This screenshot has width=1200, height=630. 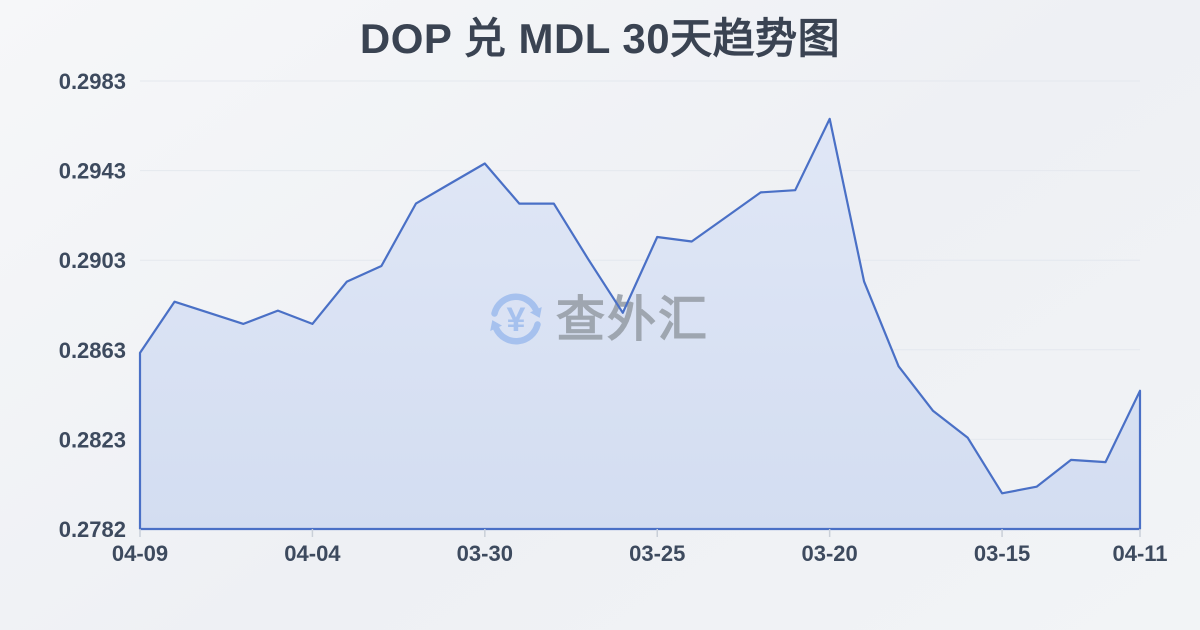 I want to click on refresh-arc-bottom-icon, so click(x=516, y=333).